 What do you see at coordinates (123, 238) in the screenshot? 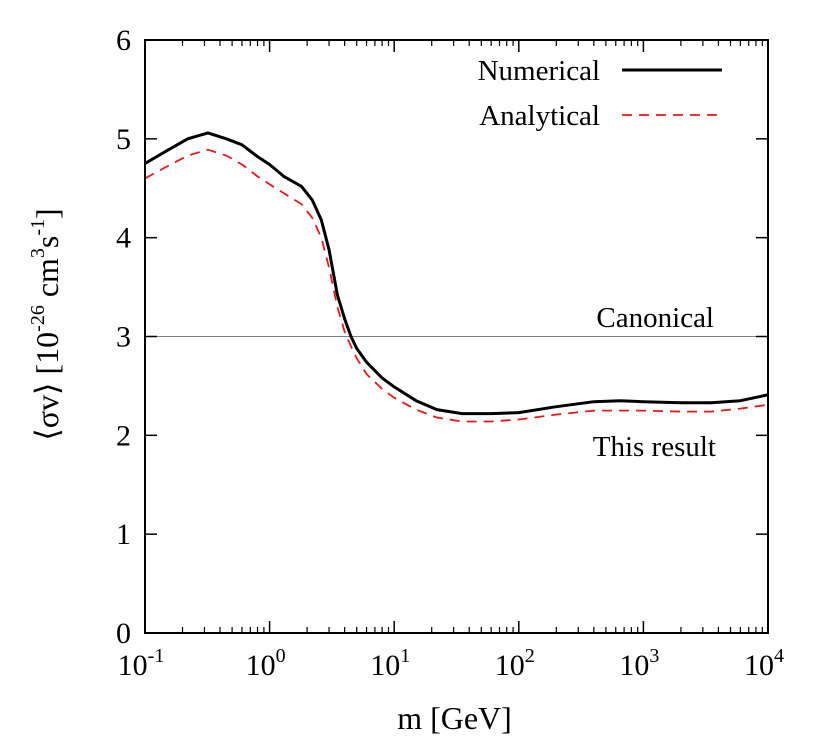
I see `y-tick-label: 4` at bounding box center [123, 238].